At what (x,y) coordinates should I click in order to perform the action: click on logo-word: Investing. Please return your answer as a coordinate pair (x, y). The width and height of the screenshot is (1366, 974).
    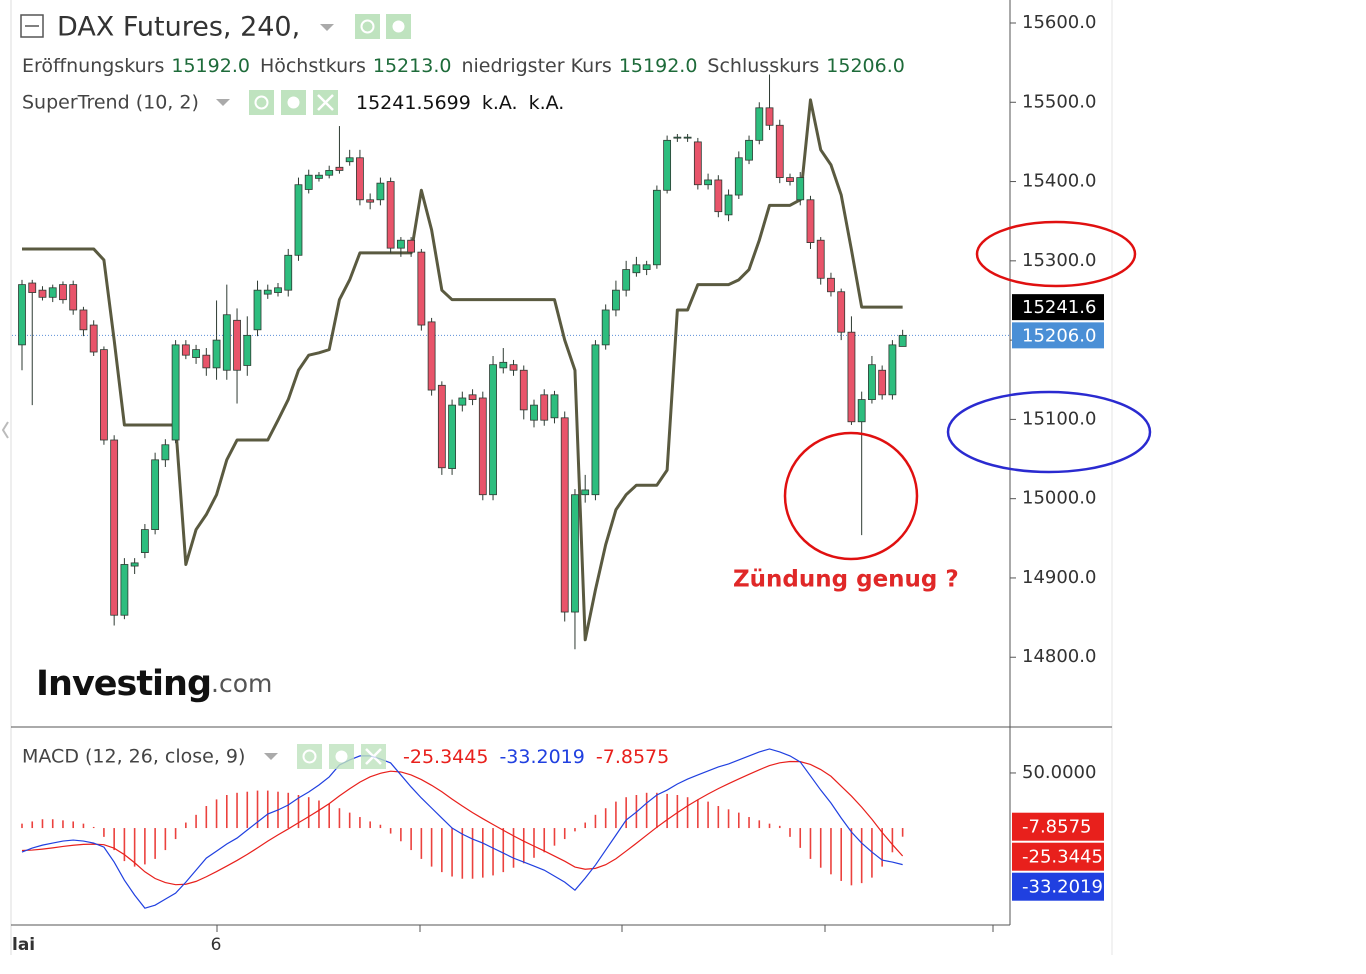
    Looking at the image, I should click on (123, 684).